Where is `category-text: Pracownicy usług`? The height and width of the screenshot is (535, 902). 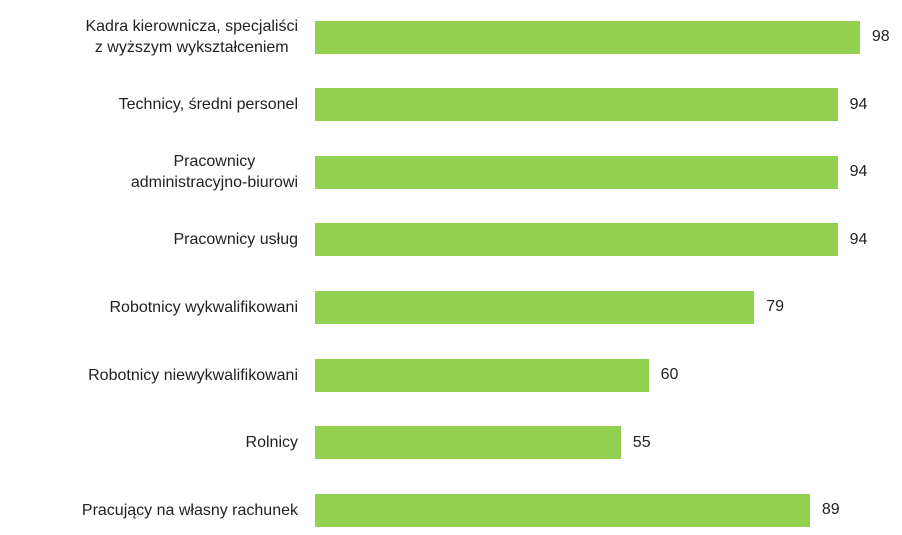
category-text: Pracownicy usług is located at coordinates (236, 240).